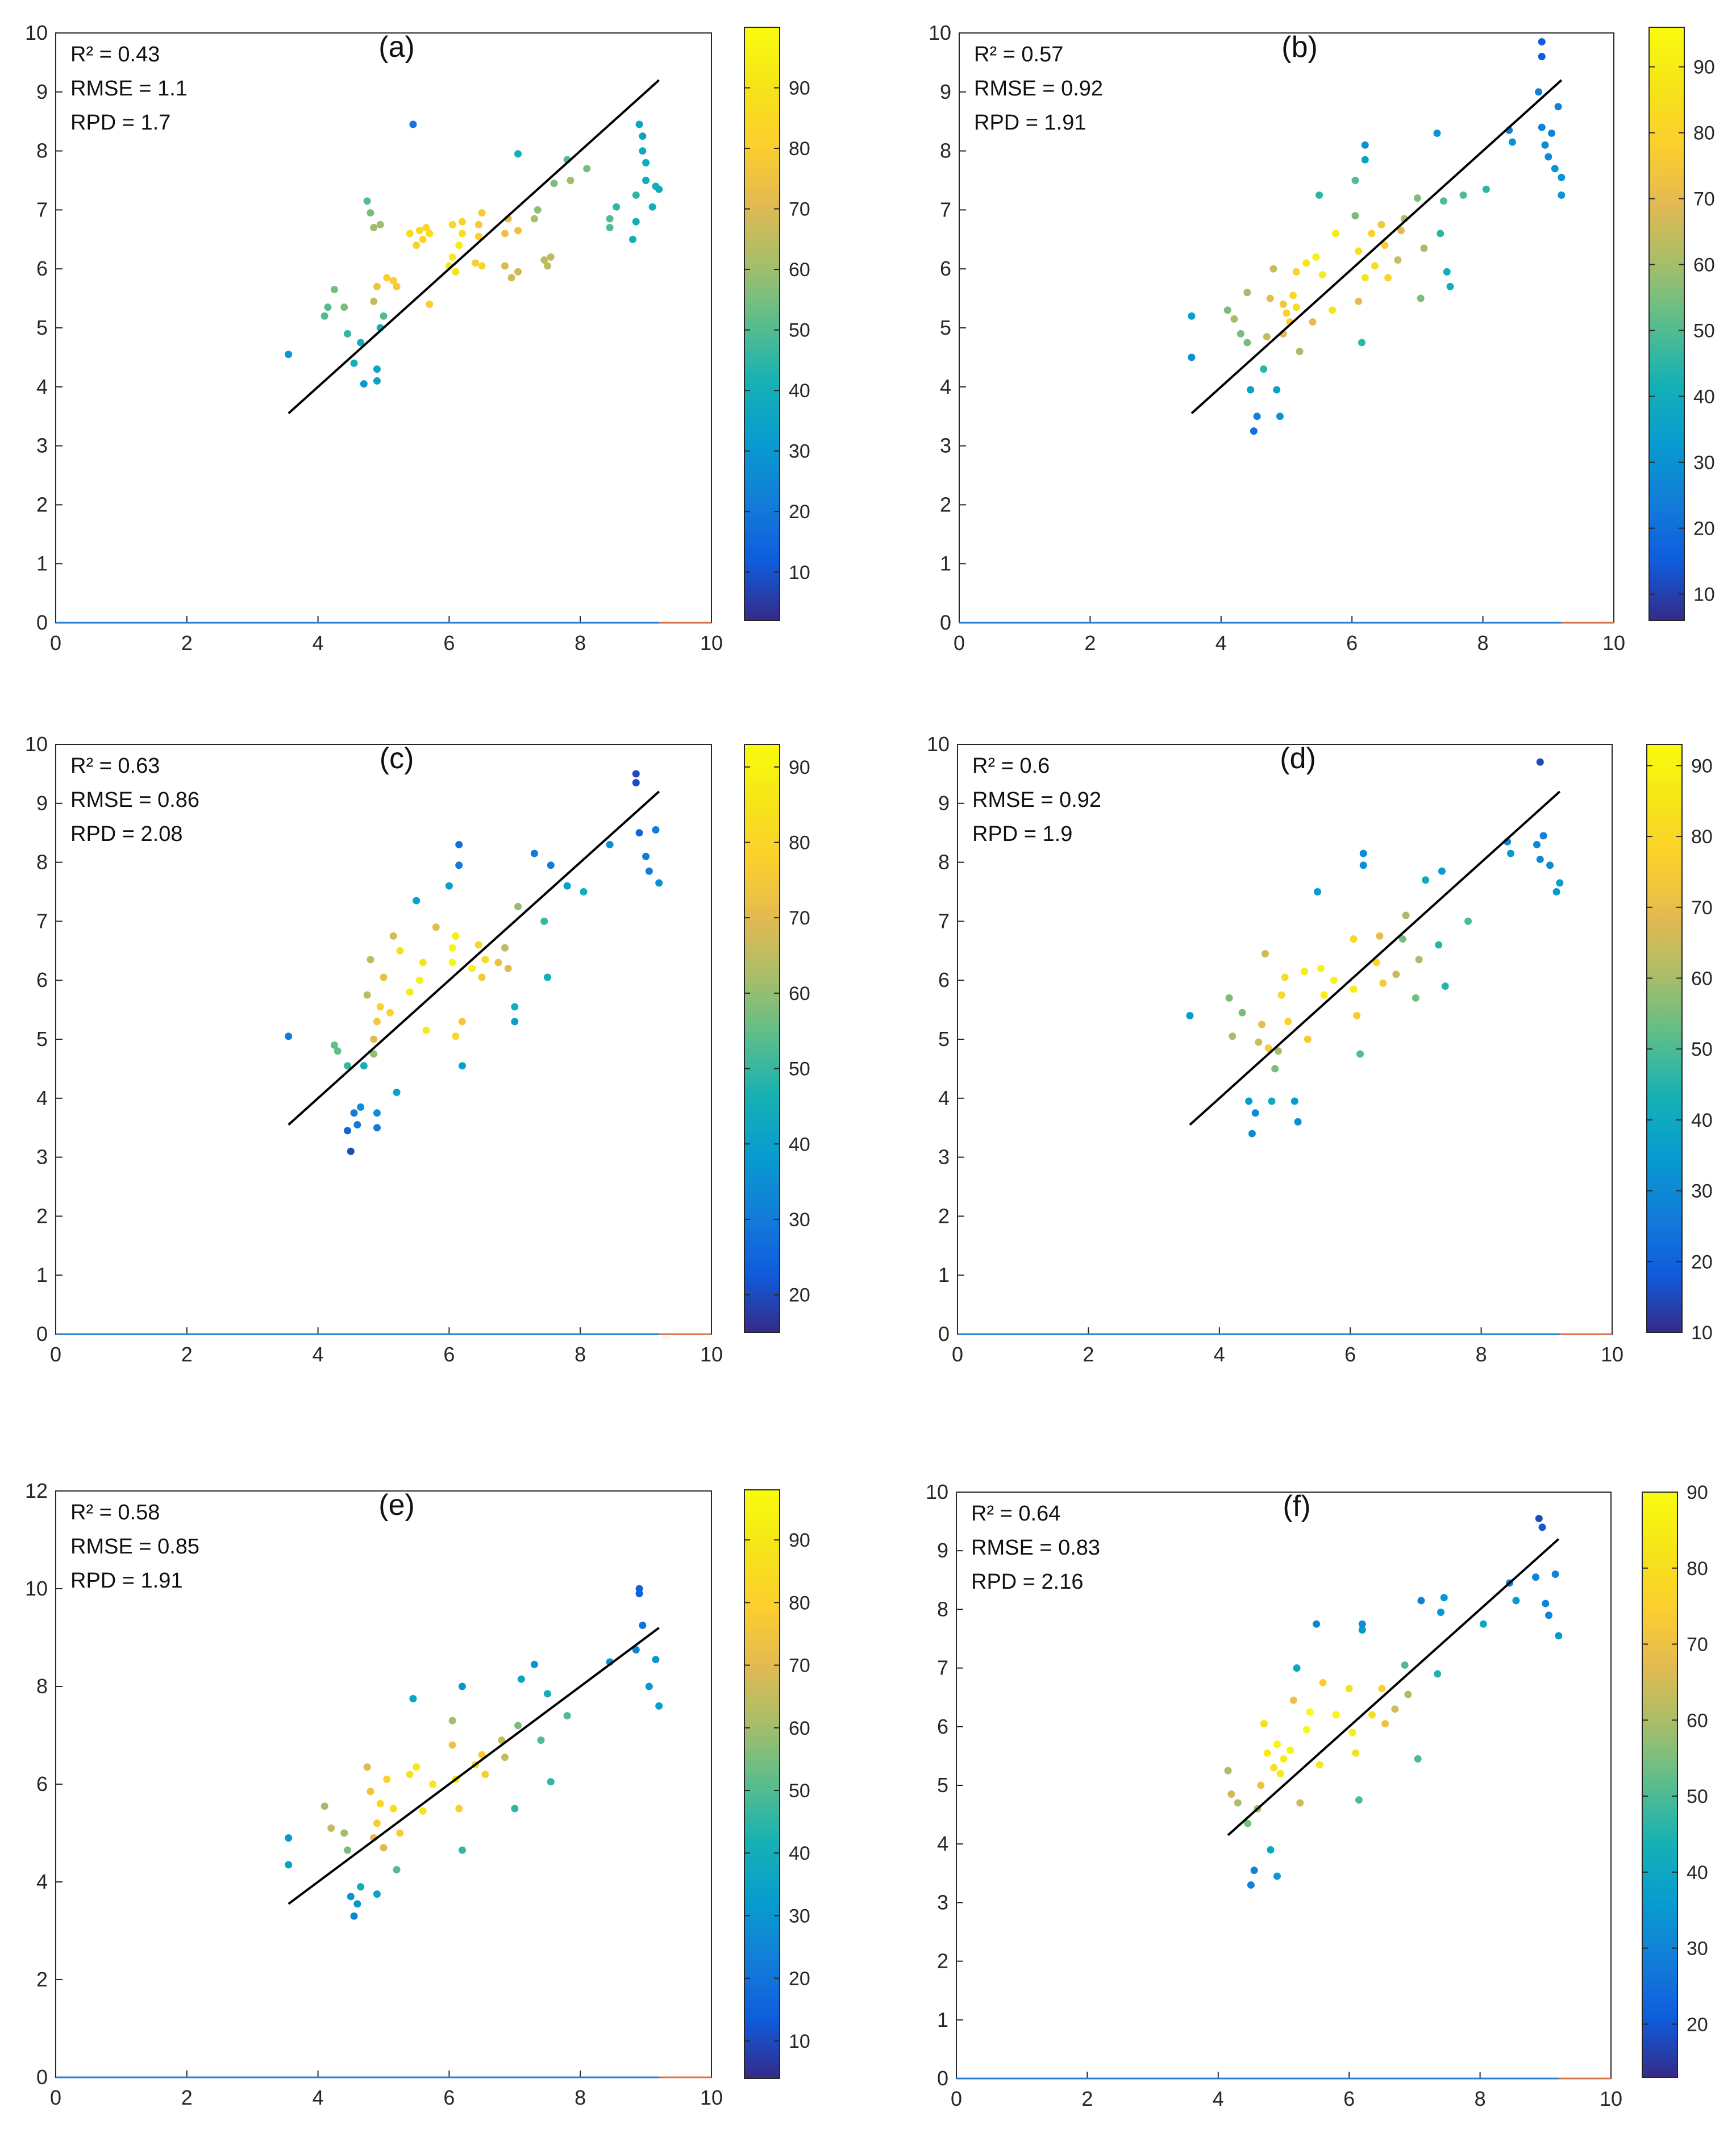  Describe the element at coordinates (942, 2078) in the screenshot. I see `y-tick-label: 0` at that location.